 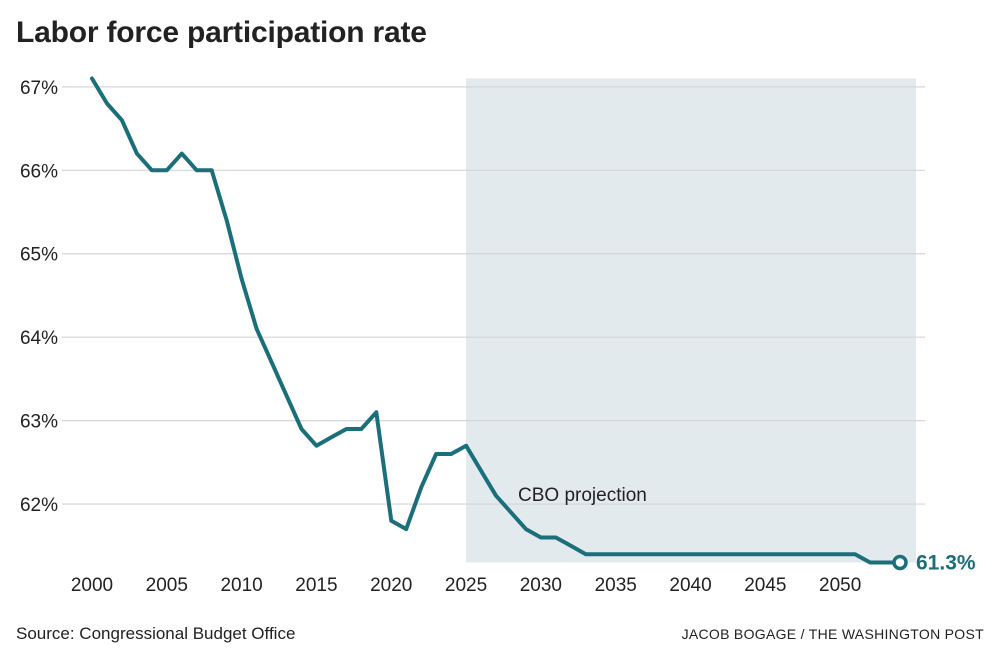 I want to click on x-tick-label-2050: 2050, so click(x=840, y=585).